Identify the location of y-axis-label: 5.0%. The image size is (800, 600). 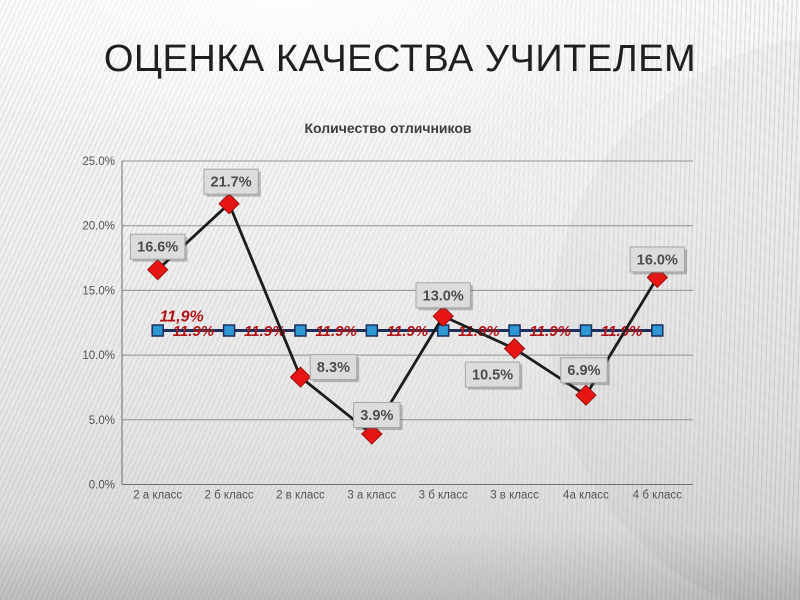
(102, 421).